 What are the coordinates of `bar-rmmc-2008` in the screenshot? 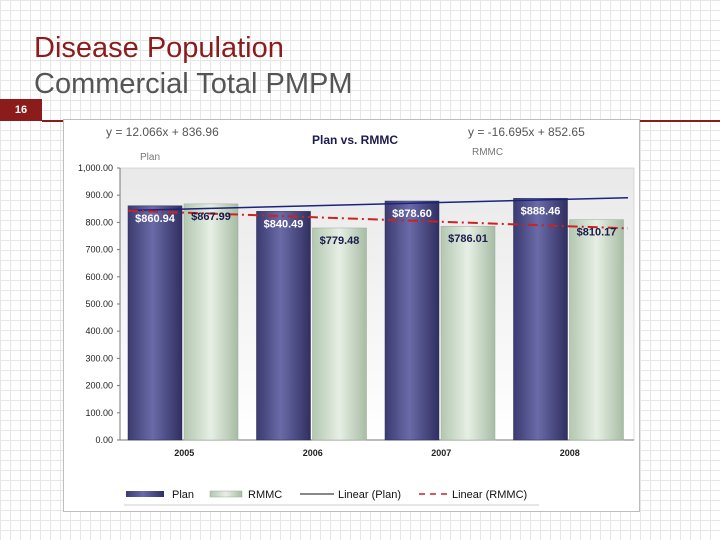 It's located at (596, 330).